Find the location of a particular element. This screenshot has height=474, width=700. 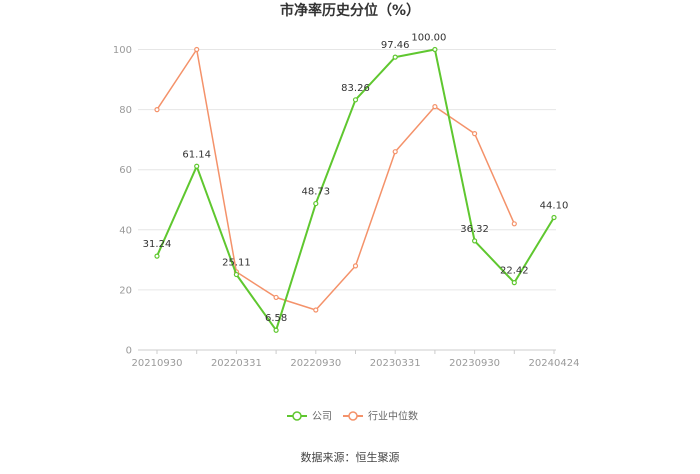

data-label: 97.46 is located at coordinates (395, 45).